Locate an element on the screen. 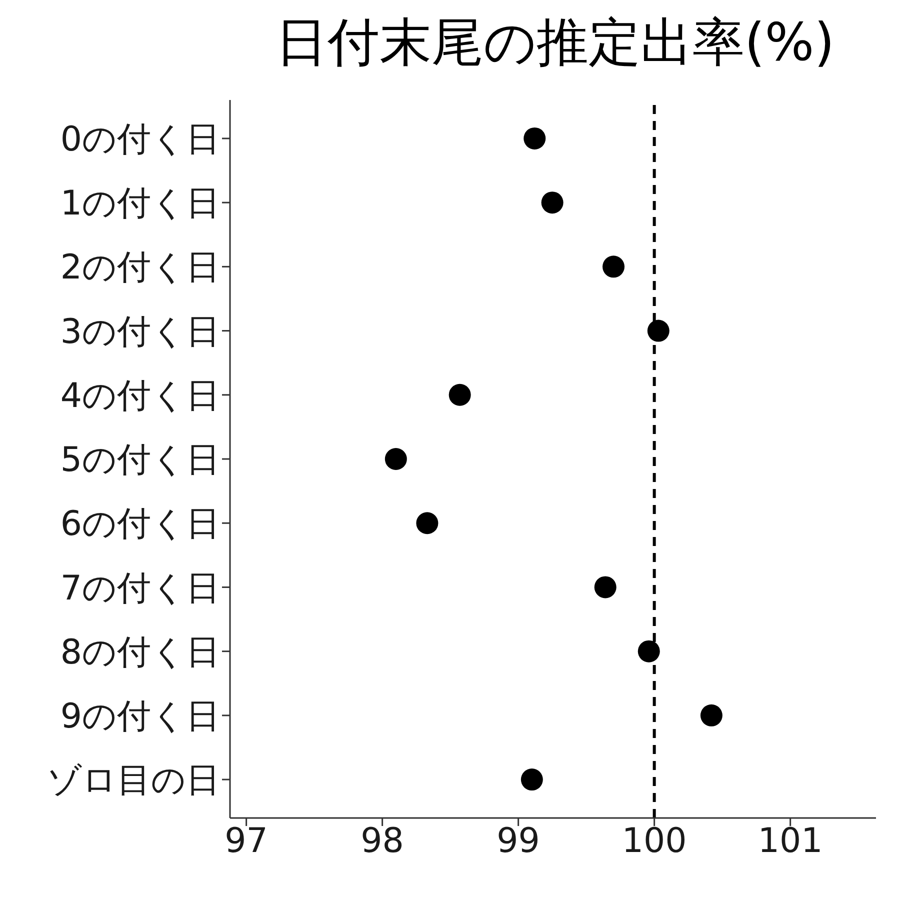 Image resolution: width=900 pixels, height=900 pixels. y-tick-label: 0の付く日 is located at coordinates (140, 140).